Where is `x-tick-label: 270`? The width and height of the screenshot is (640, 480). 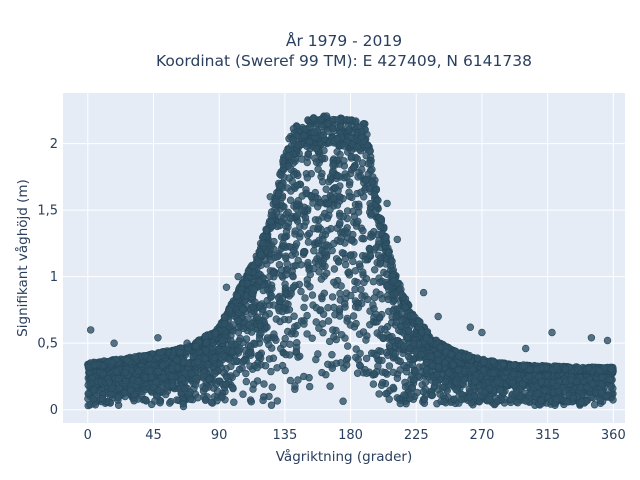 x-tick-label: 270 is located at coordinates (482, 435).